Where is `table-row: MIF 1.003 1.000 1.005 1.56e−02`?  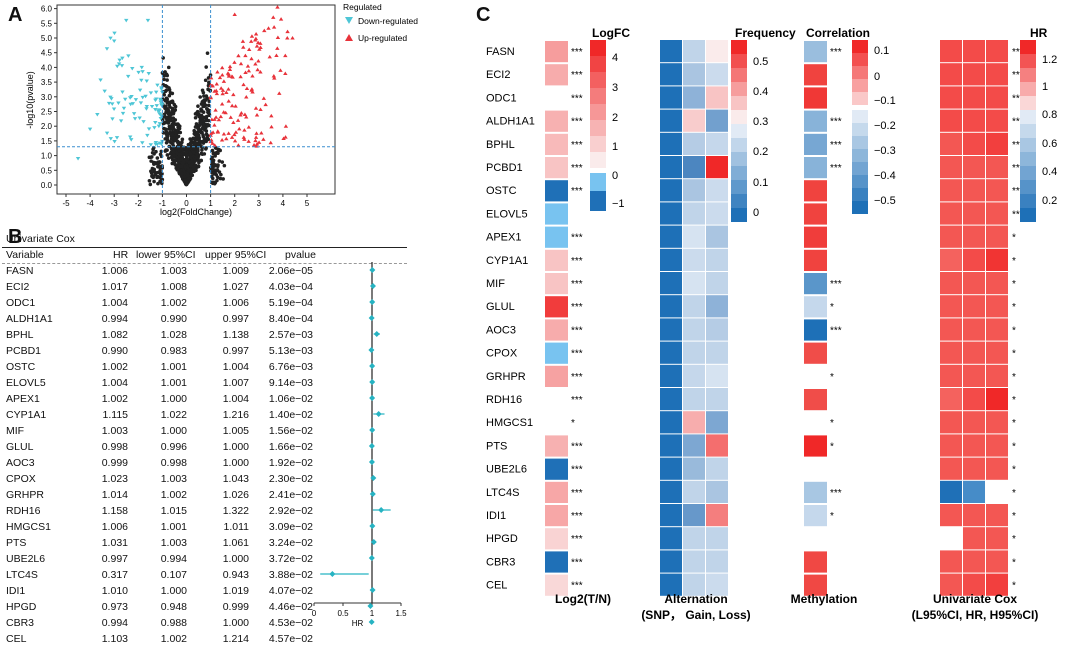
table-row: MIF 1.003 1.000 1.005 1.56e−02 is located at coordinates (204, 432).